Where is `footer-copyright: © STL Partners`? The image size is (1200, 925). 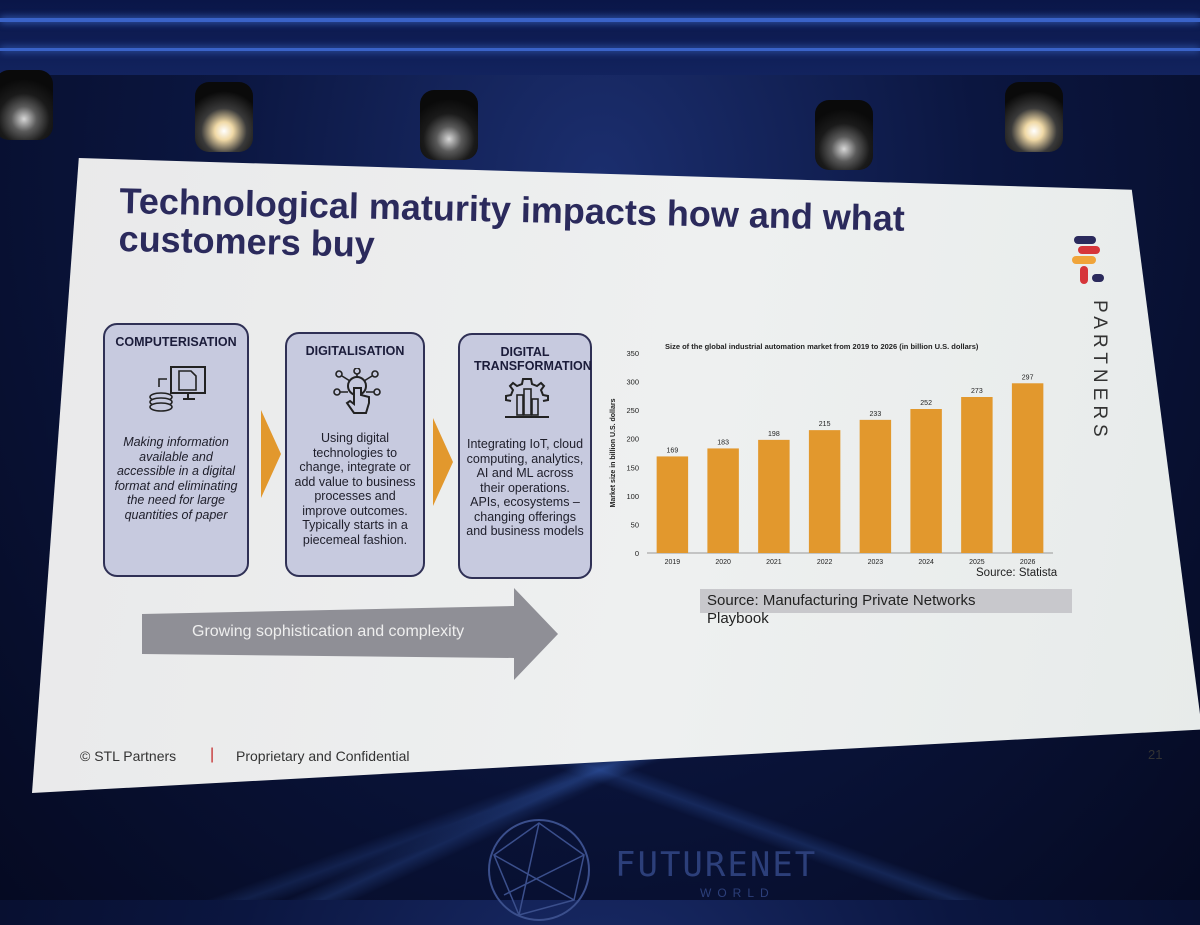
footer-copyright: © STL Partners is located at coordinates (128, 756).